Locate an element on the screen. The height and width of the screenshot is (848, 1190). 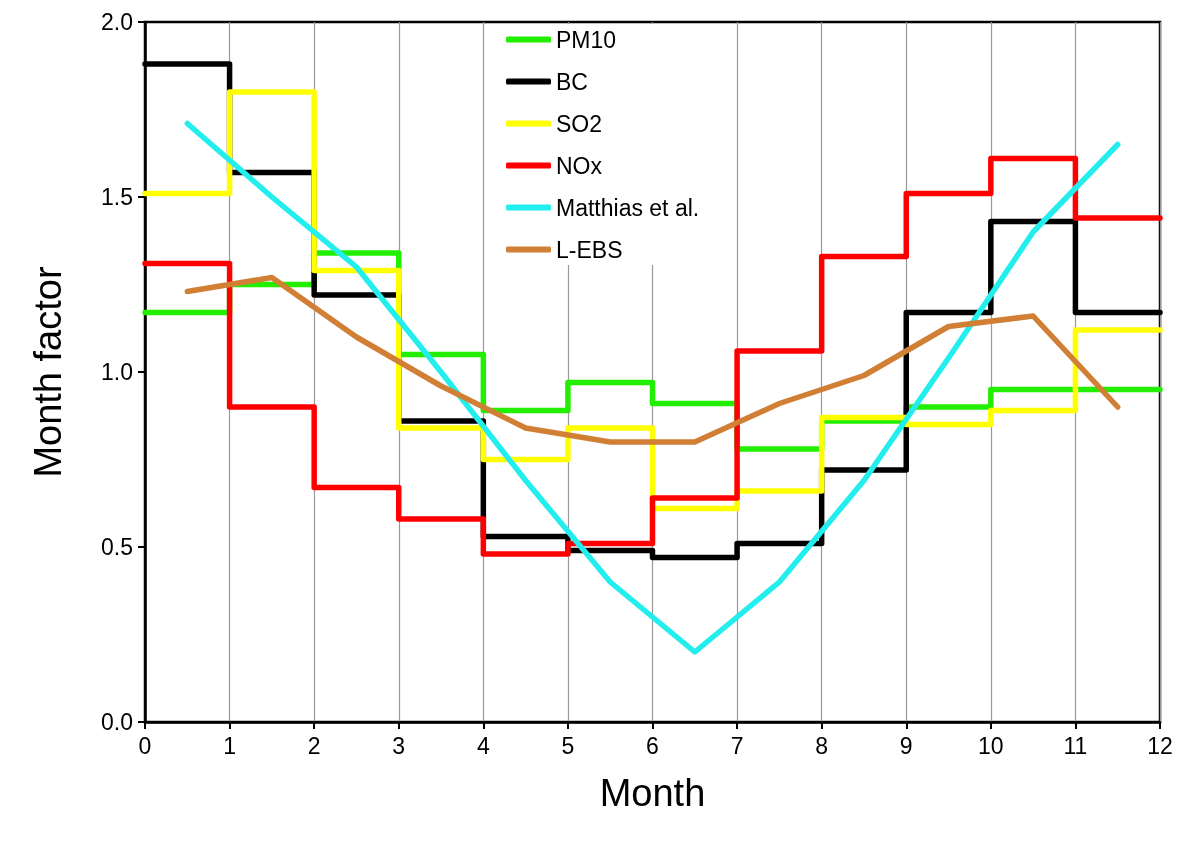
x-tick-label: 4 is located at coordinates (483, 745).